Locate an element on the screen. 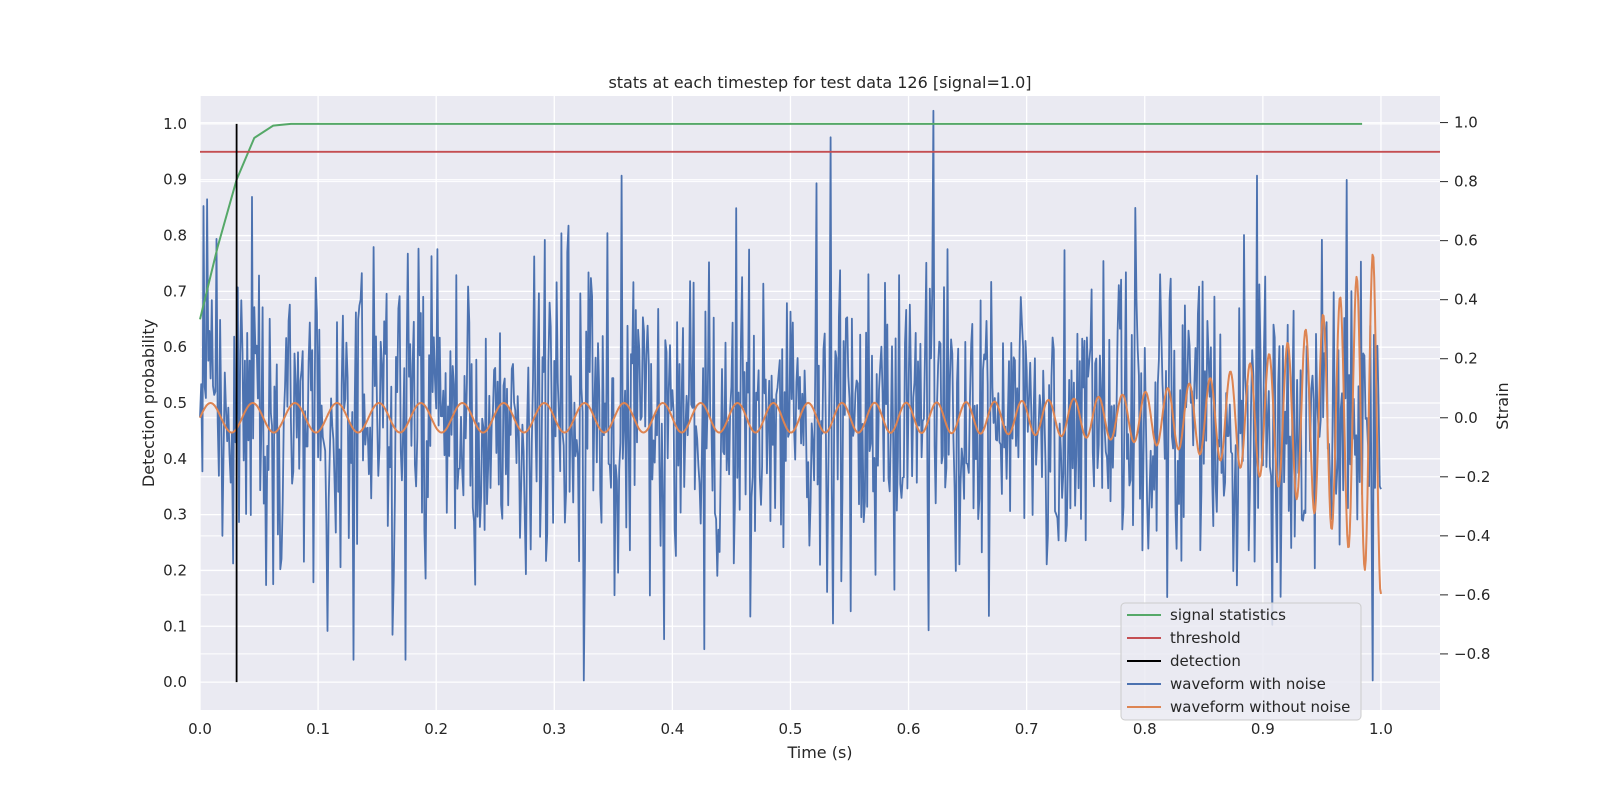 Image resolution: width=1600 pixels, height=800 pixels. x-tick-label: 0.6 is located at coordinates (909, 729).